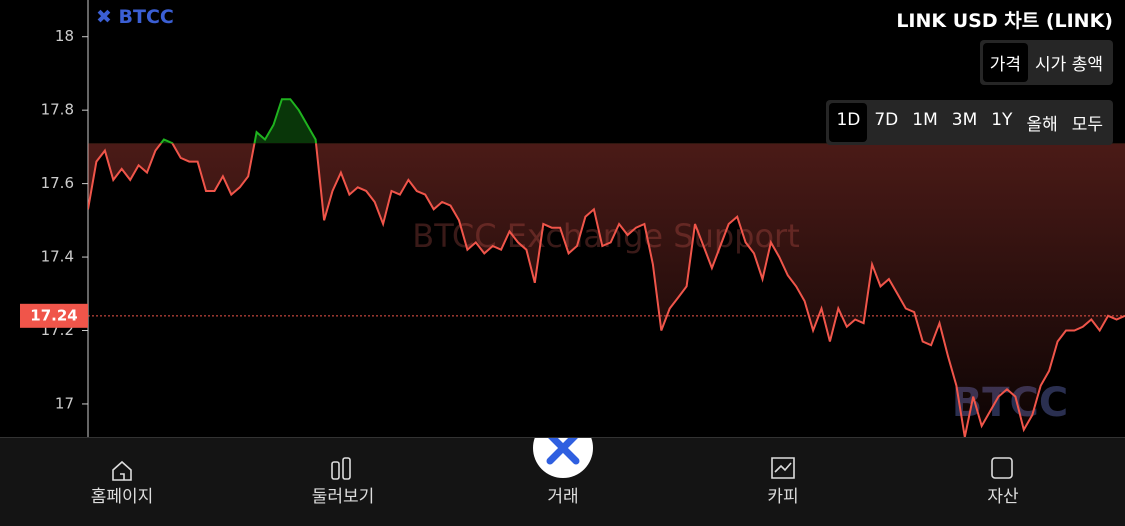 The height and width of the screenshot is (526, 1125). Describe the element at coordinates (57, 183) in the screenshot. I see `y-tick-label: 17.6` at that location.